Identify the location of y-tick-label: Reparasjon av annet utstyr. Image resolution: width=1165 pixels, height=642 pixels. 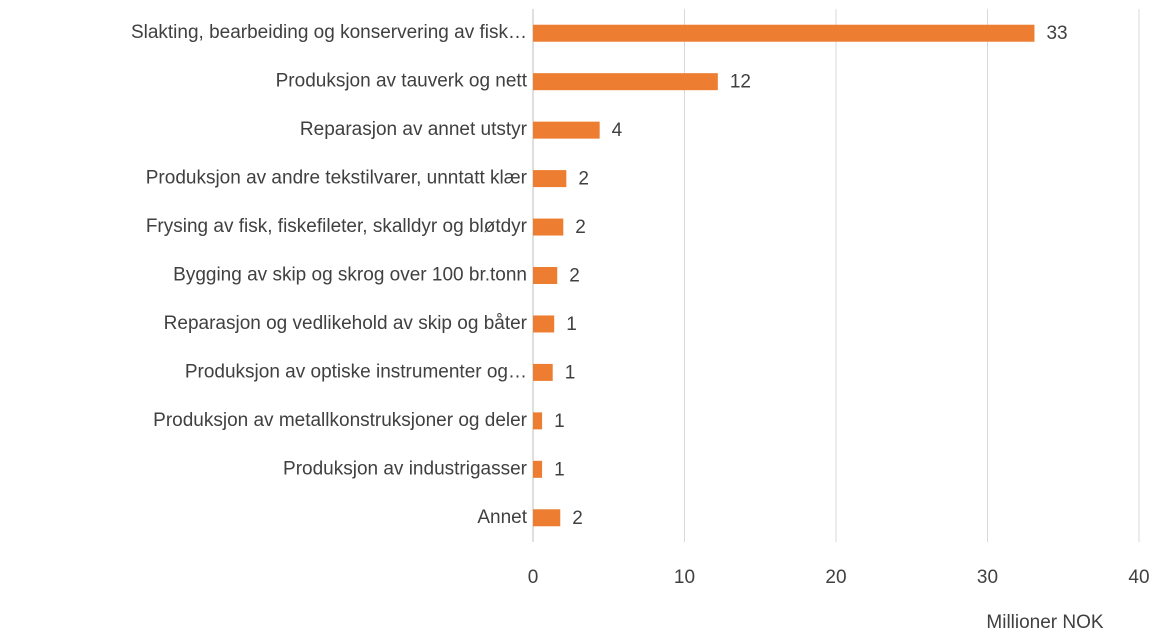
(414, 129).